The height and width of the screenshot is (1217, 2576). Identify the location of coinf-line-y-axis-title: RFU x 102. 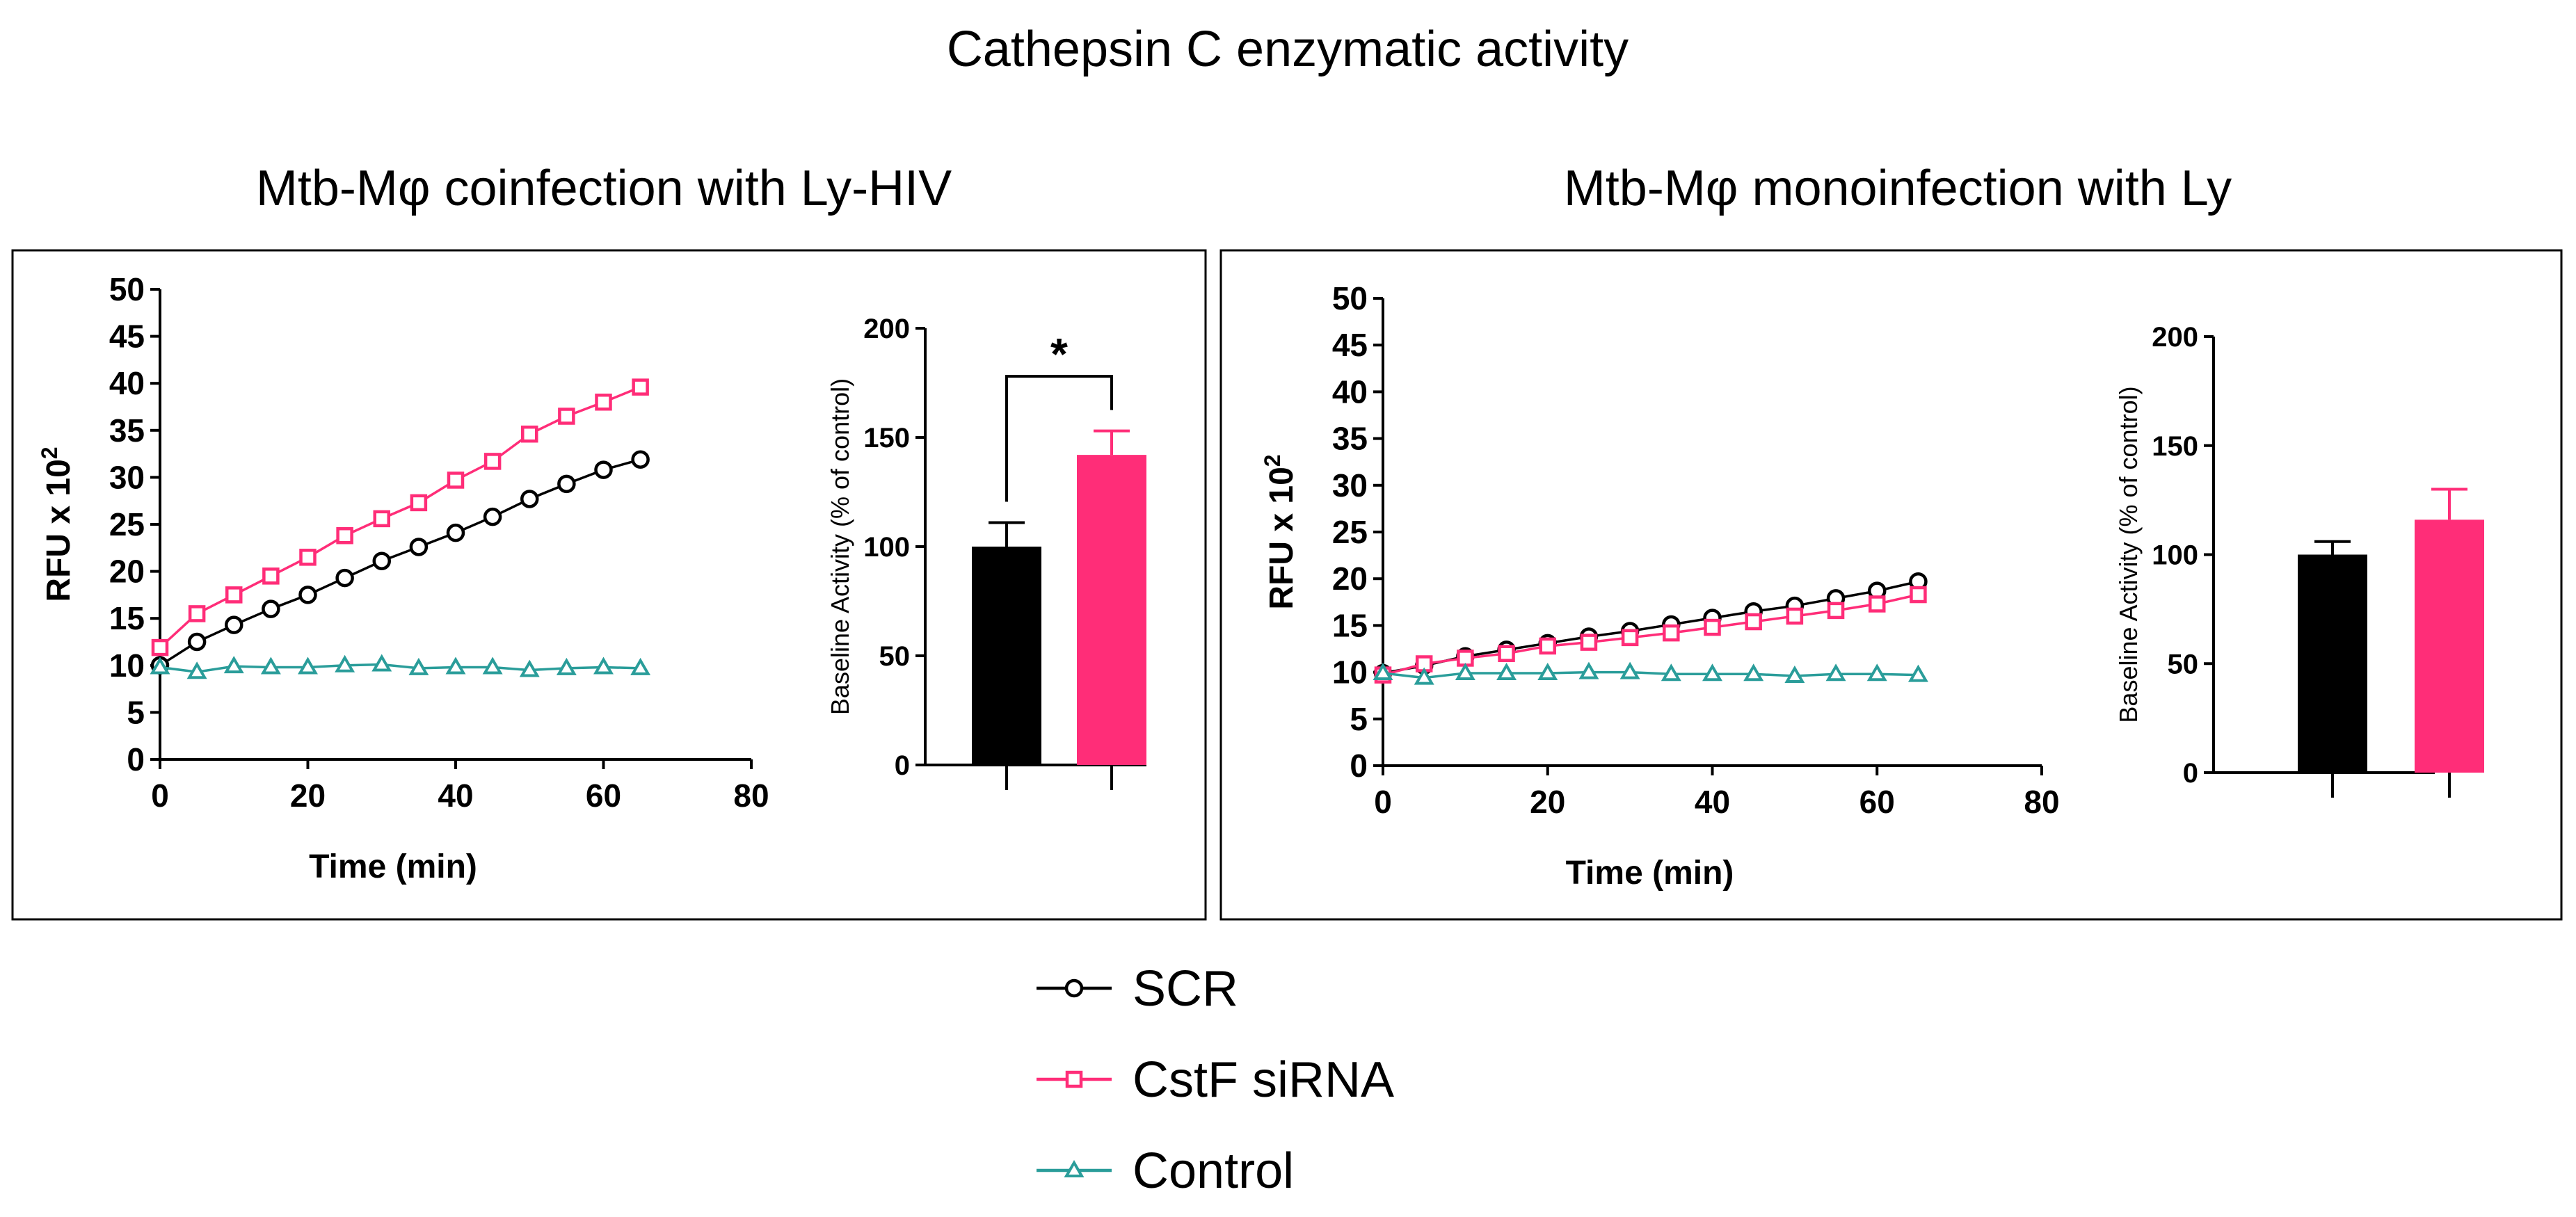
(57, 524).